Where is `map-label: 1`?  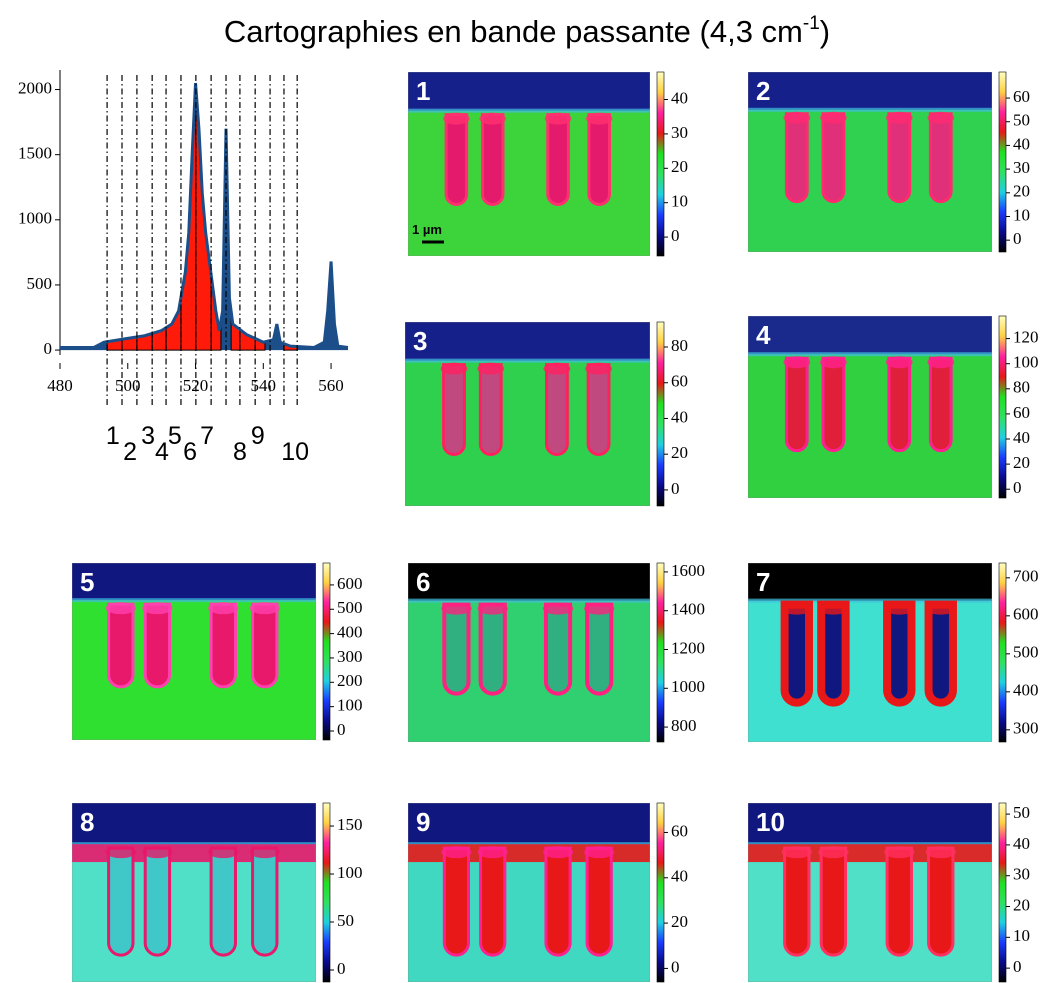
map-label: 1 is located at coordinates (423, 91).